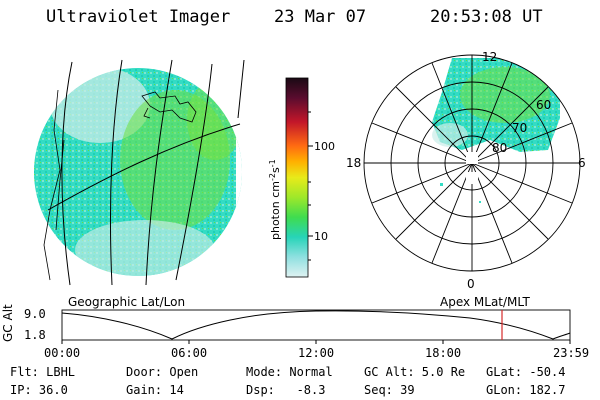 The image size is (600, 400). I want to click on altitude-plot, so click(316, 326).